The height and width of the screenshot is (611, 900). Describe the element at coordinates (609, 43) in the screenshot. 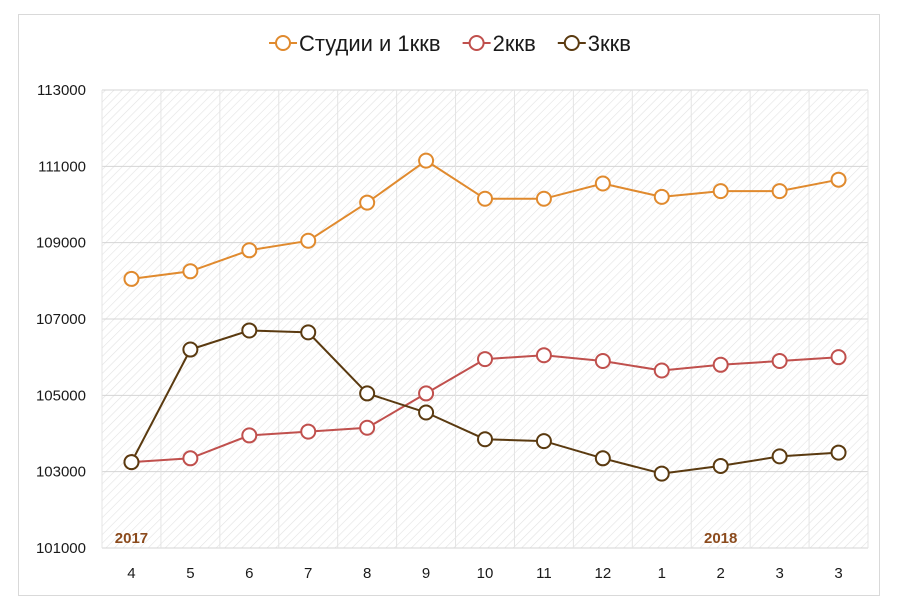

I see `legend-label-2: 3ккв` at that location.